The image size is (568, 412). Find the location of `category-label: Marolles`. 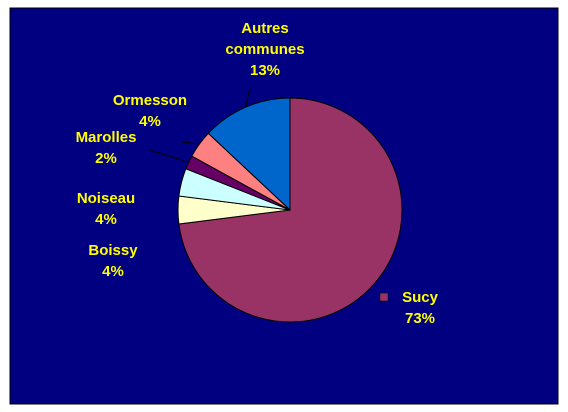

category-label: Marolles is located at coordinates (106, 137).